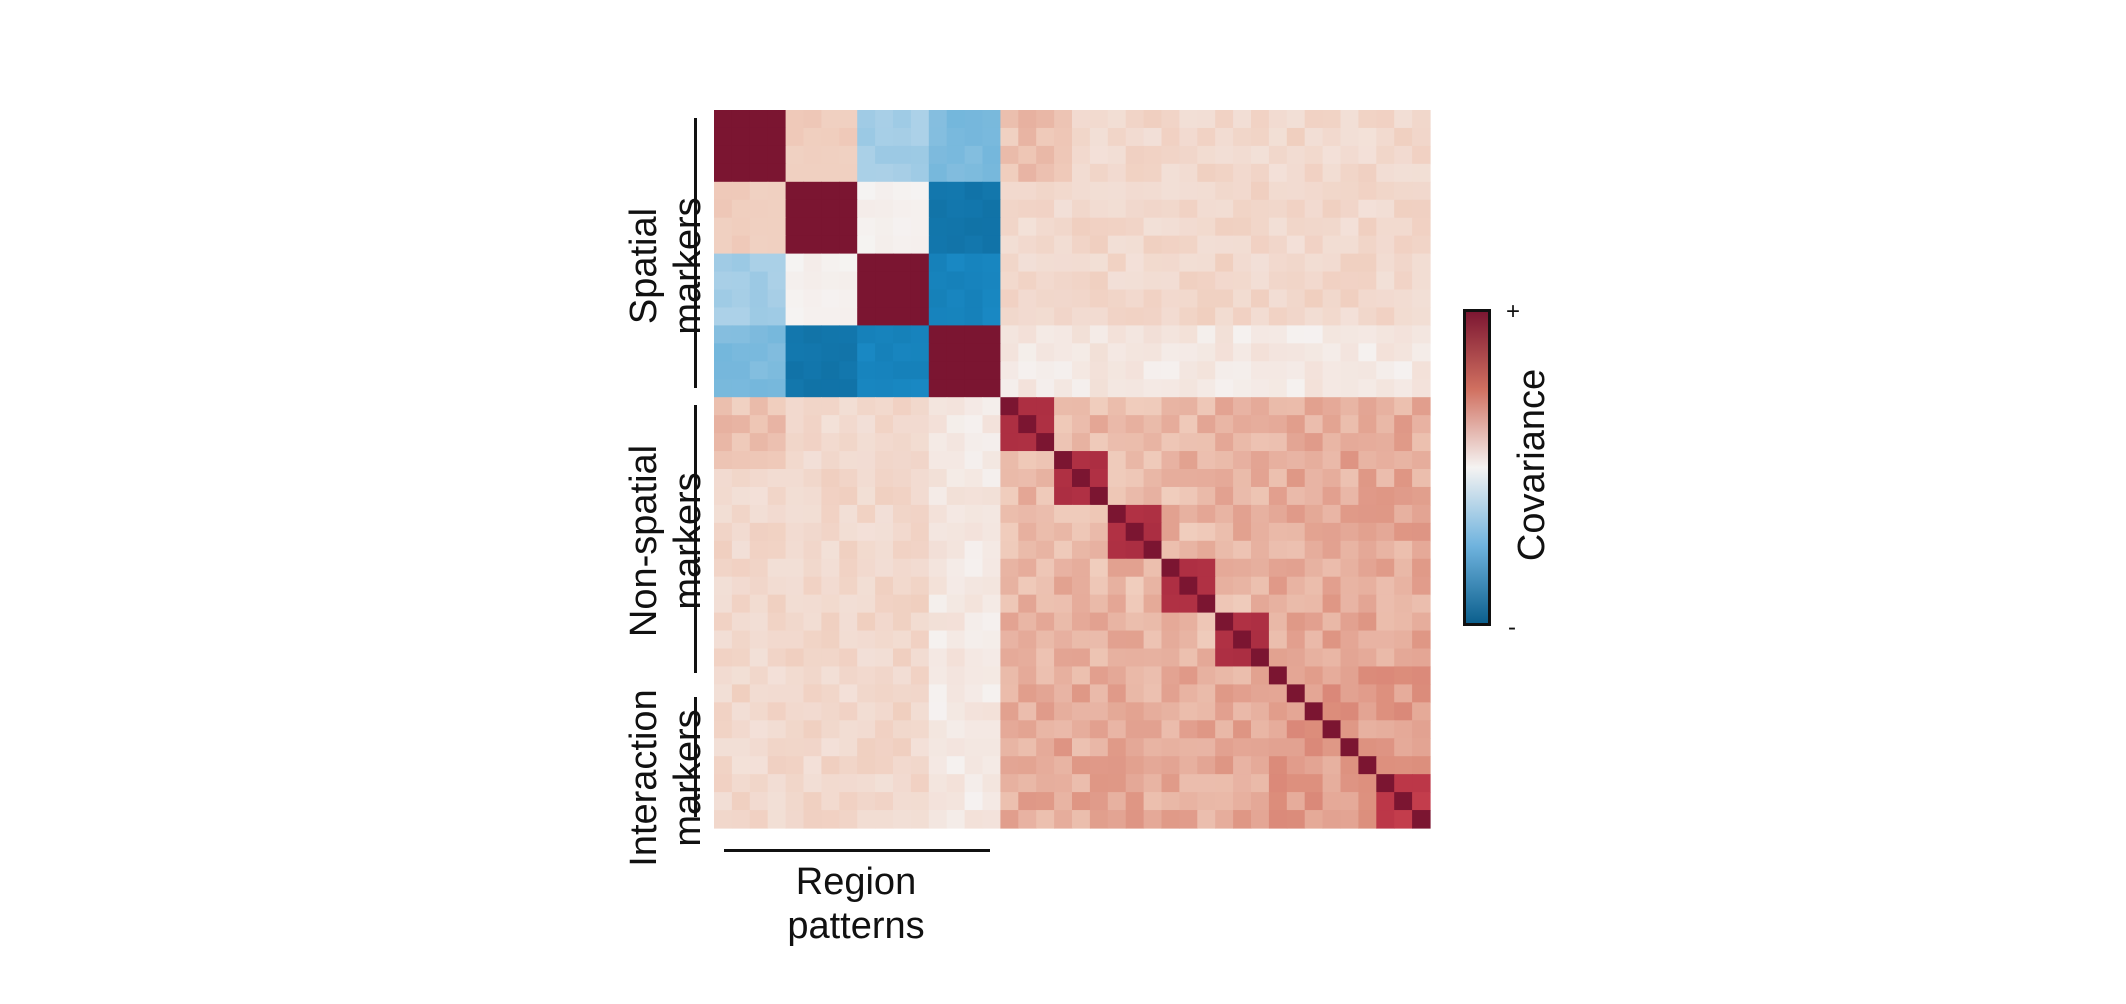  Describe the element at coordinates (695, 539) in the screenshot. I see `nonspatial-bracket-line` at that location.